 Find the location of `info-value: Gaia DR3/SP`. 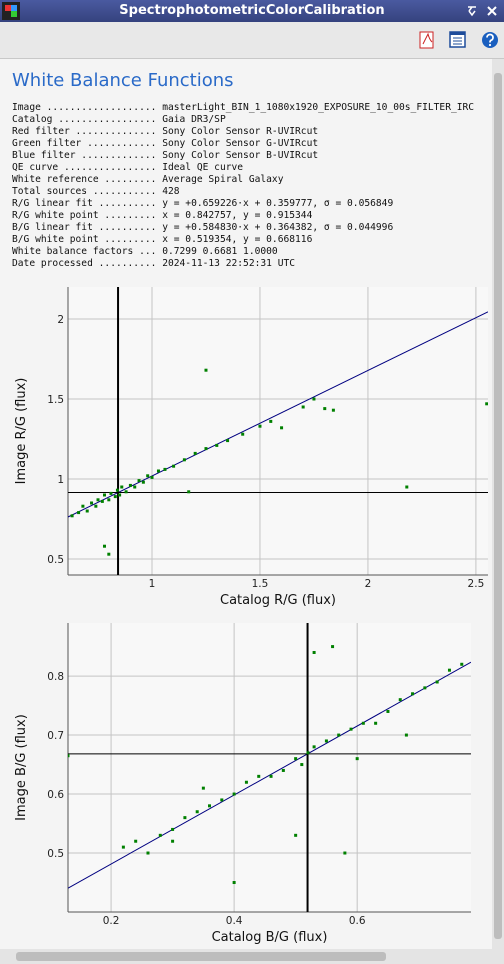

info-value: Gaia DR3/SP is located at coordinates (194, 119).